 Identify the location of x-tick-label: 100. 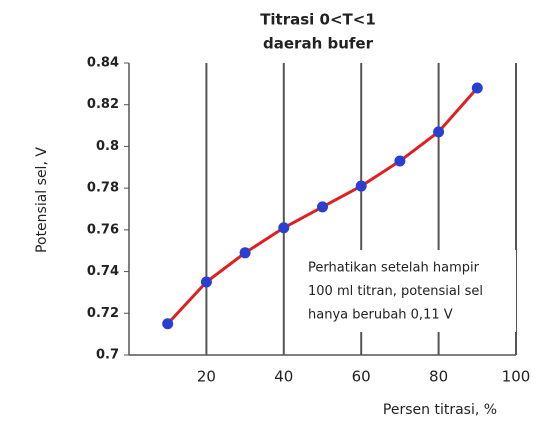
(516, 377).